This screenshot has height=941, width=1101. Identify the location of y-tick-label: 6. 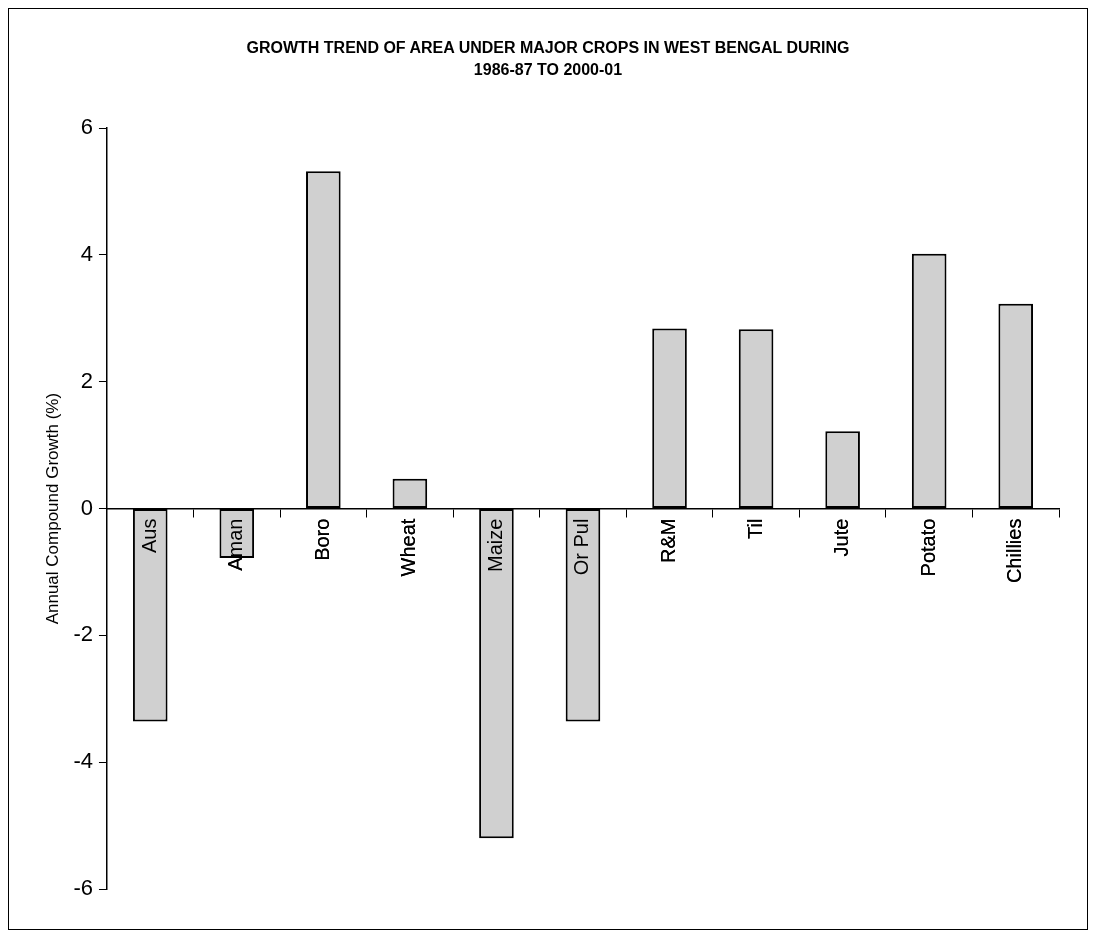
(86, 127).